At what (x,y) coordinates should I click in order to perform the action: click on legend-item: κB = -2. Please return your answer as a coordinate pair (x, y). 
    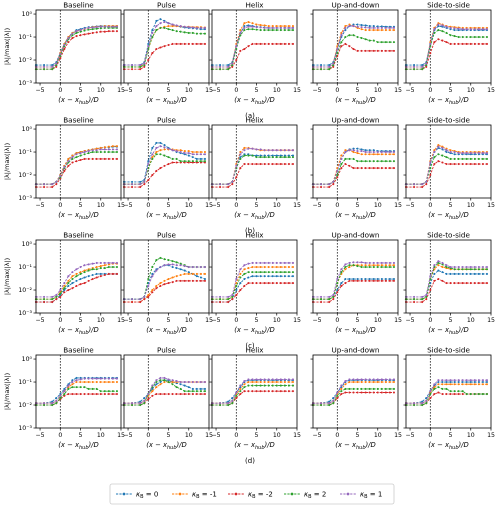
    Looking at the image, I should click on (250, 495).